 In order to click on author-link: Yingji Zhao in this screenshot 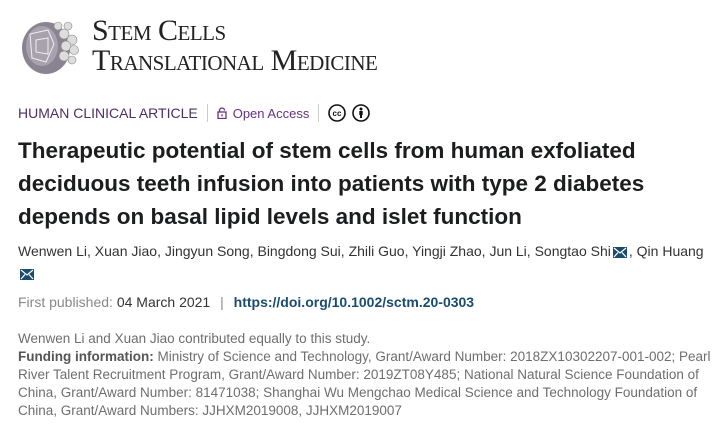, I will do `click(447, 251)`.